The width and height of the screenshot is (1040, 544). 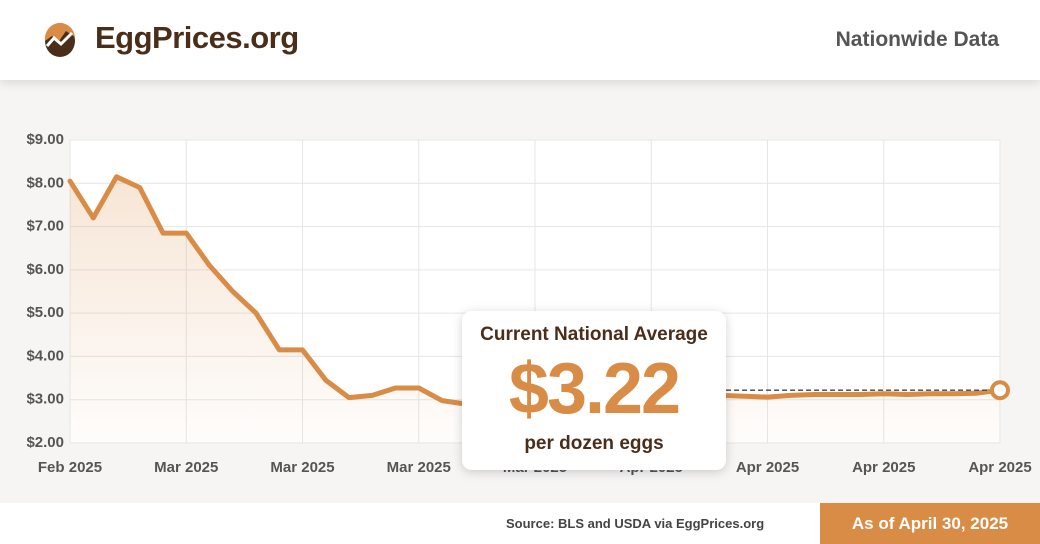 What do you see at coordinates (1000, 390) in the screenshot?
I see `end-marker` at bounding box center [1000, 390].